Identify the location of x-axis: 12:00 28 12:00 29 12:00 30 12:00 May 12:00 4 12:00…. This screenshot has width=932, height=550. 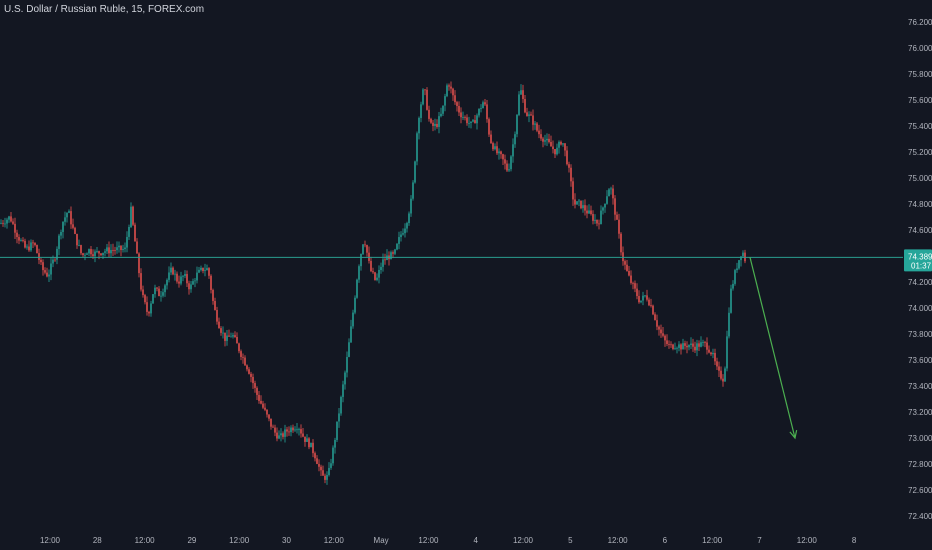
(448, 540).